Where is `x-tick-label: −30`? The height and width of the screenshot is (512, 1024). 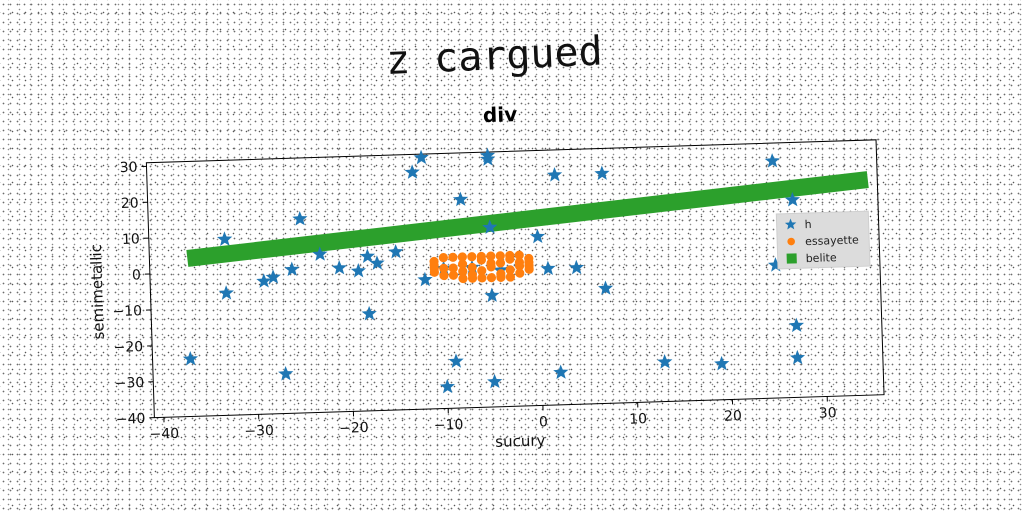 x-tick-label: −30 is located at coordinates (259, 431).